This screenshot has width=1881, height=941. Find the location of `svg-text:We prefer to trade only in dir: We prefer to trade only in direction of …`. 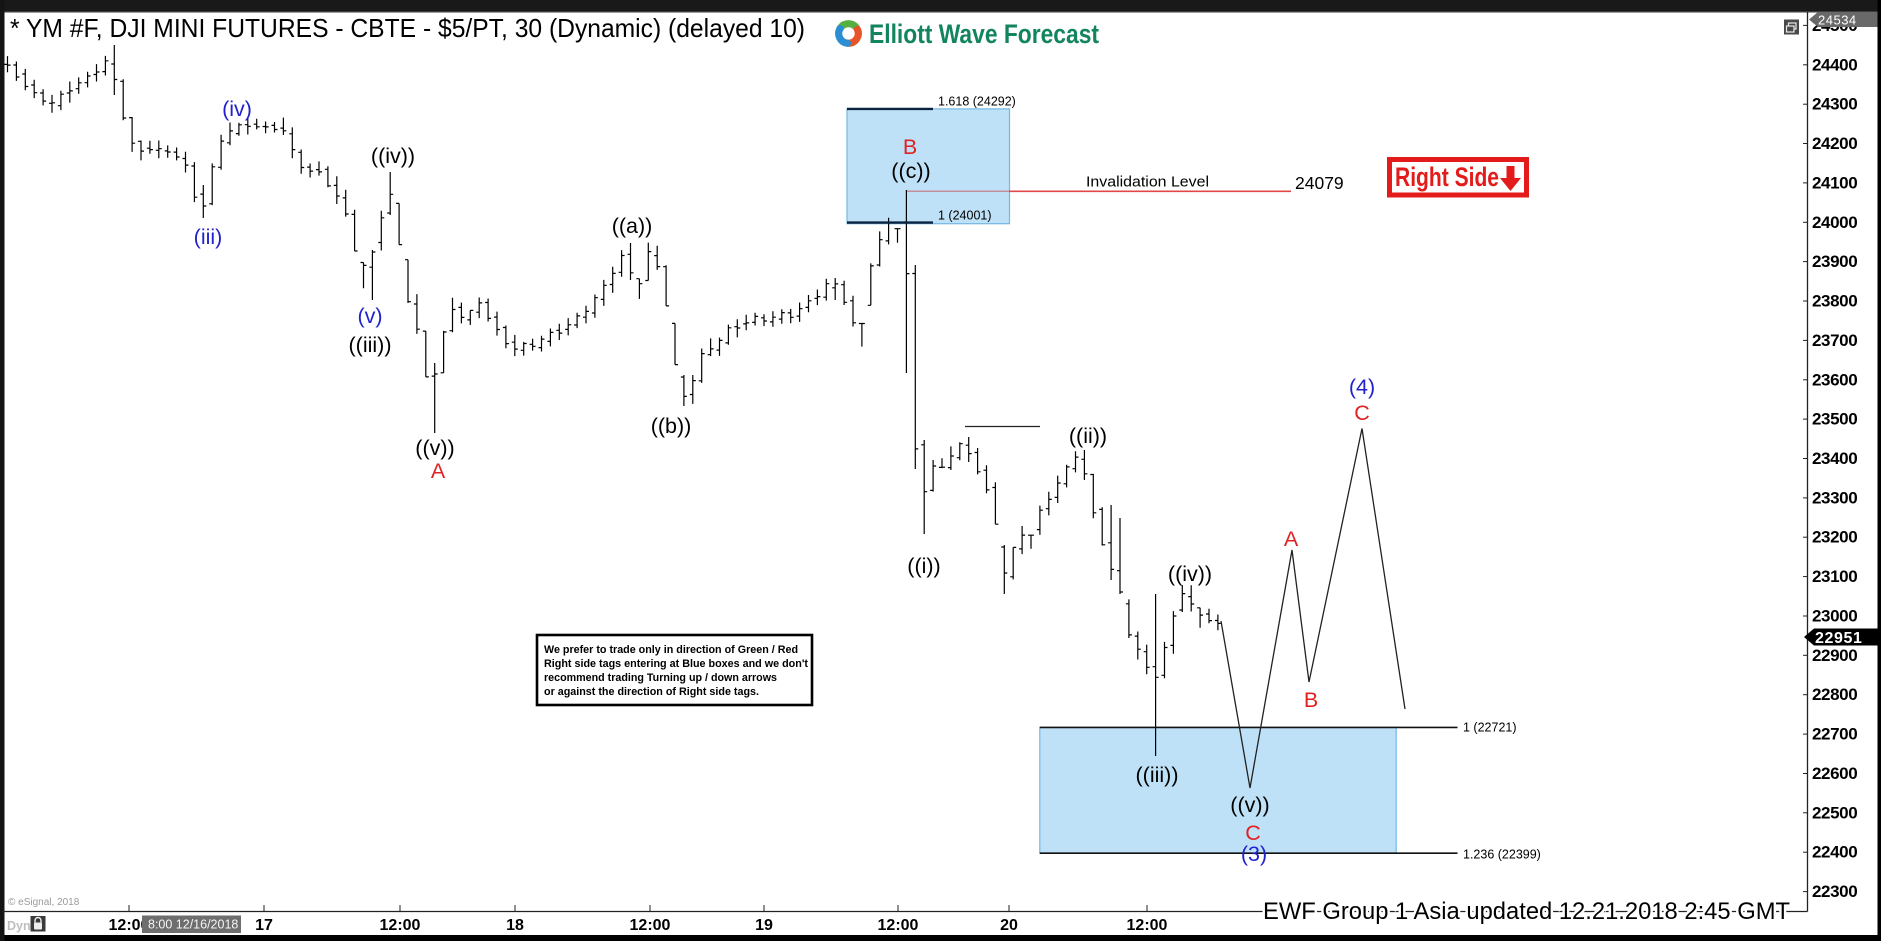

svg-text:We prefer to trade only in dir: We prefer to trade only in direction of … is located at coordinates (671, 650).